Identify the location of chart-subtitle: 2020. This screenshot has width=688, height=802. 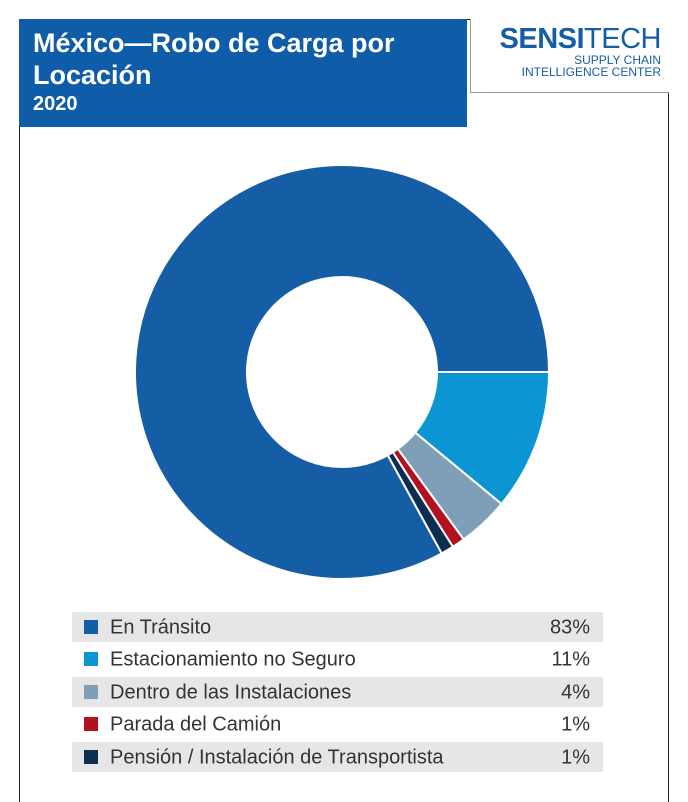
(55, 104).